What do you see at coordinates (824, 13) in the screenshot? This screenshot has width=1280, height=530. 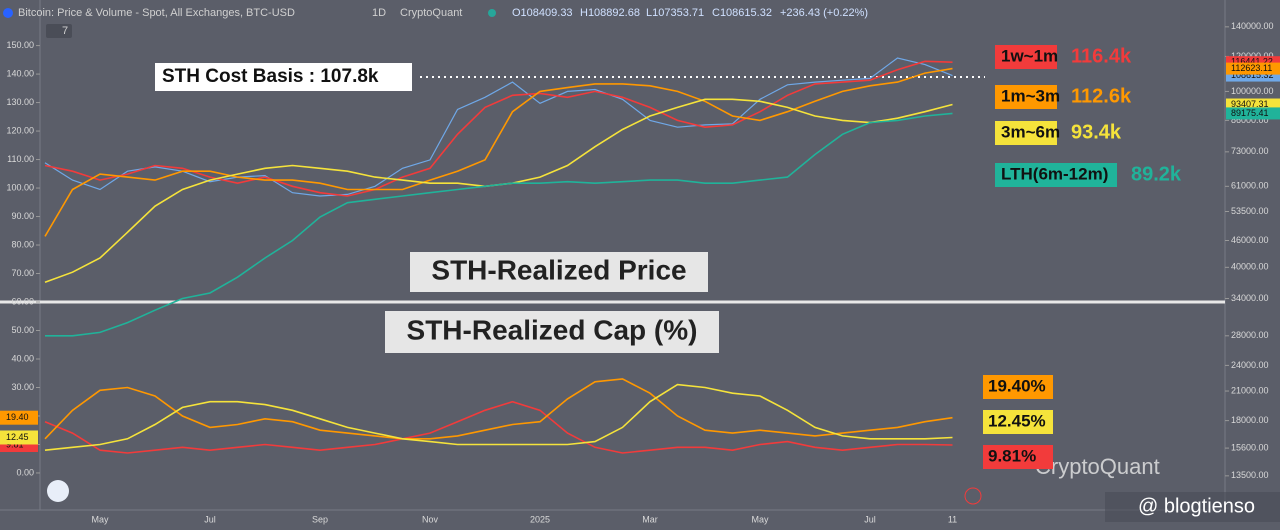 I see `header-change: +236.43 (+0.22%)` at bounding box center [824, 13].